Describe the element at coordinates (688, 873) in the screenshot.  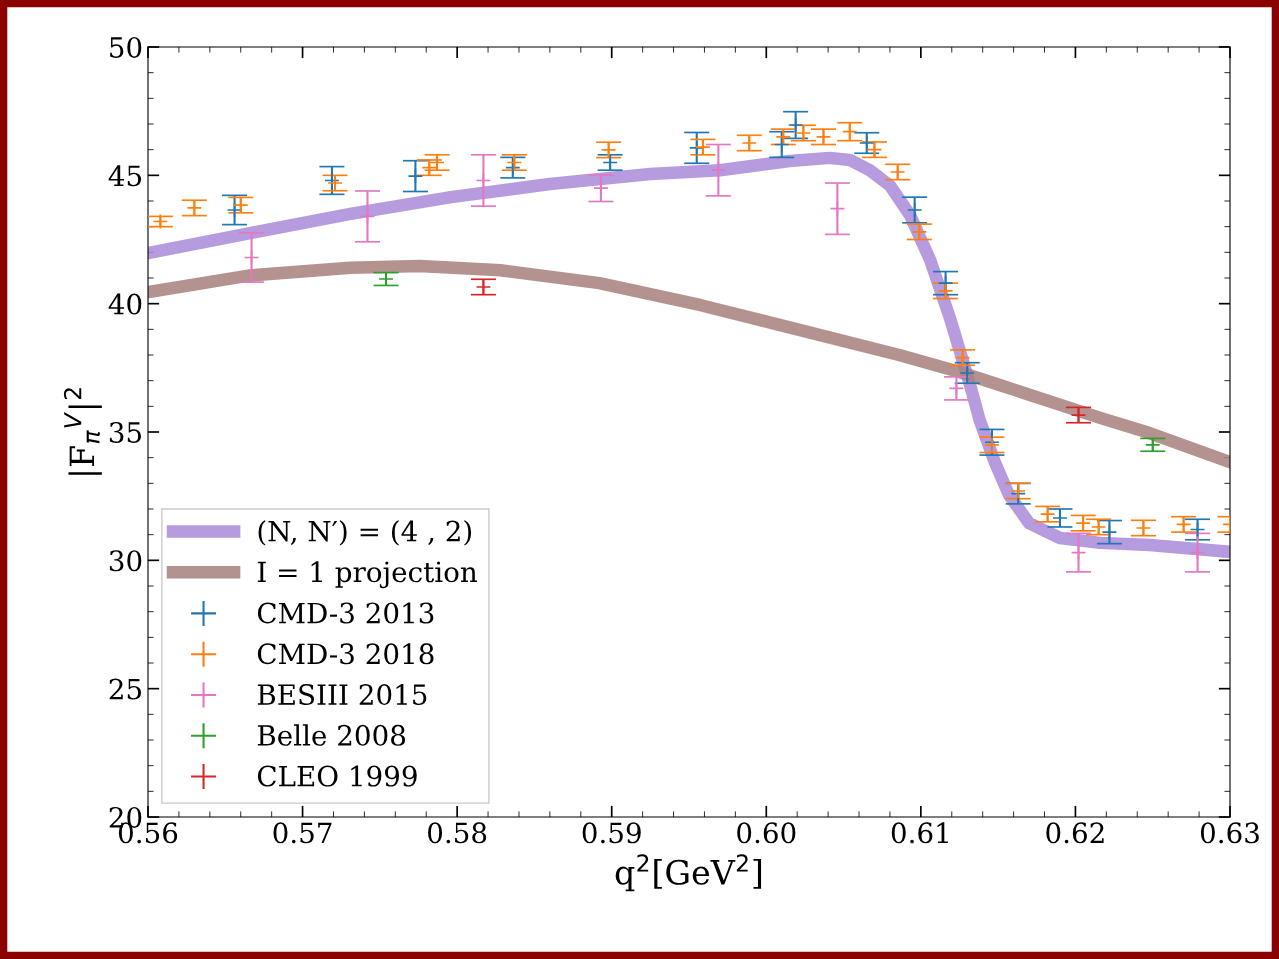
I see `x-axis-title: q$^{2}$[GeV$^{2}$]` at that location.